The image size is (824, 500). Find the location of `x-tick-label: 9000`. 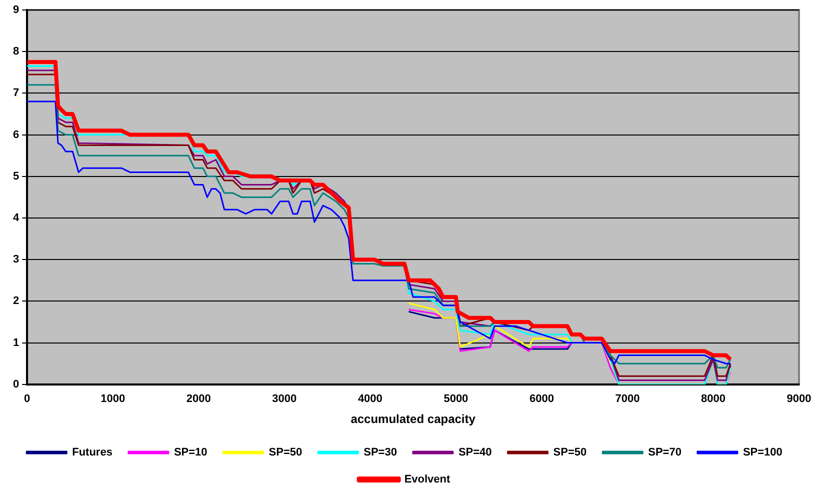

x-tick-label: 9000 is located at coordinates (799, 399).